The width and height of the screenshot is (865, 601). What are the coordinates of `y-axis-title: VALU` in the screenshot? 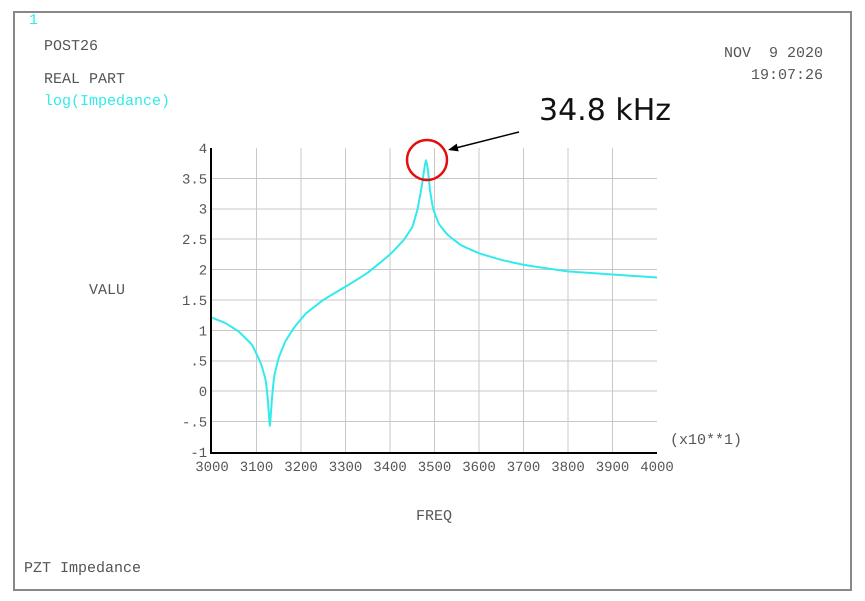 It's located at (107, 290).